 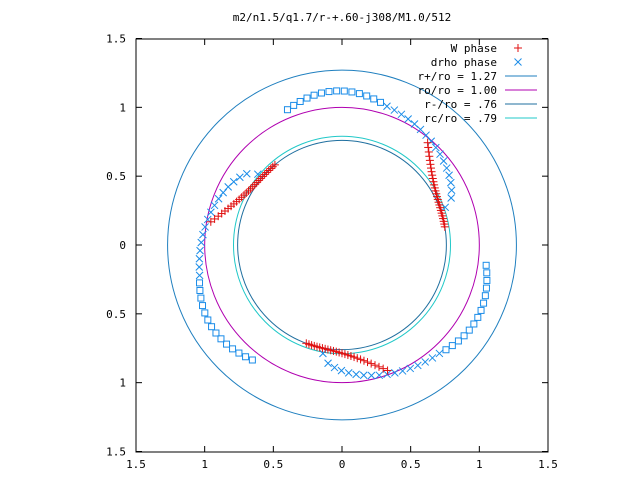 I want to click on legend-entry-w-phase: W phase, so click(x=486, y=48).